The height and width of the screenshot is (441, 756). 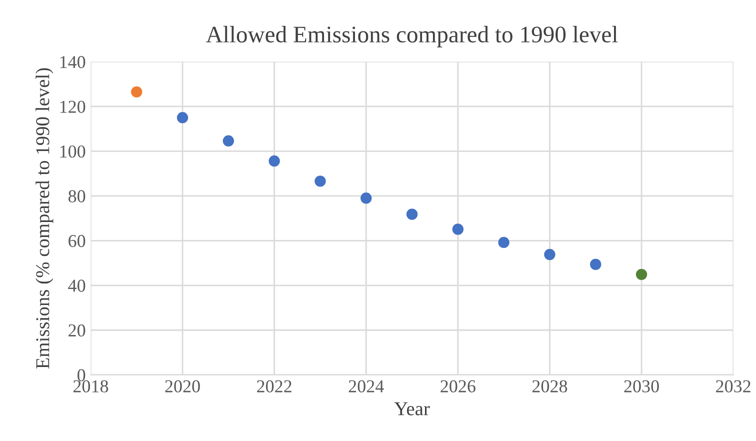 What do you see at coordinates (73, 62) in the screenshot?
I see `y-tick-label: 140` at bounding box center [73, 62].